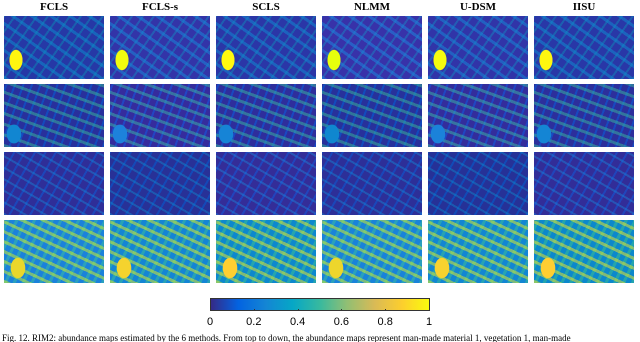  Describe the element at coordinates (297, 322) in the screenshot. I see `colorbar-tick-label: 0.4` at that location.